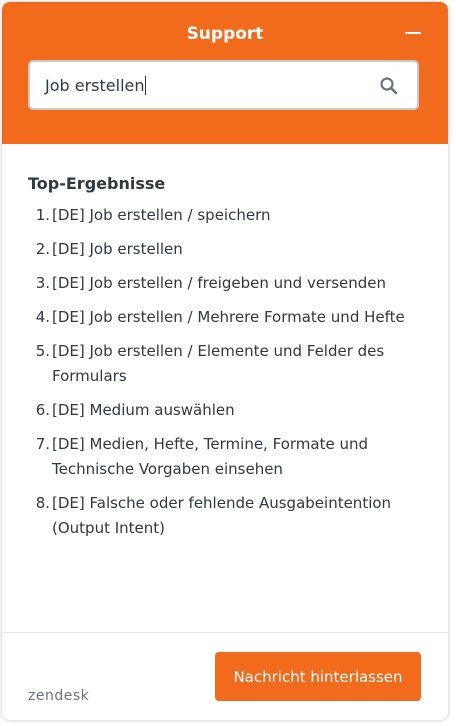 The width and height of the screenshot is (456, 726). I want to click on result-link: [DE] Job erstellen / speichern, so click(161, 215).